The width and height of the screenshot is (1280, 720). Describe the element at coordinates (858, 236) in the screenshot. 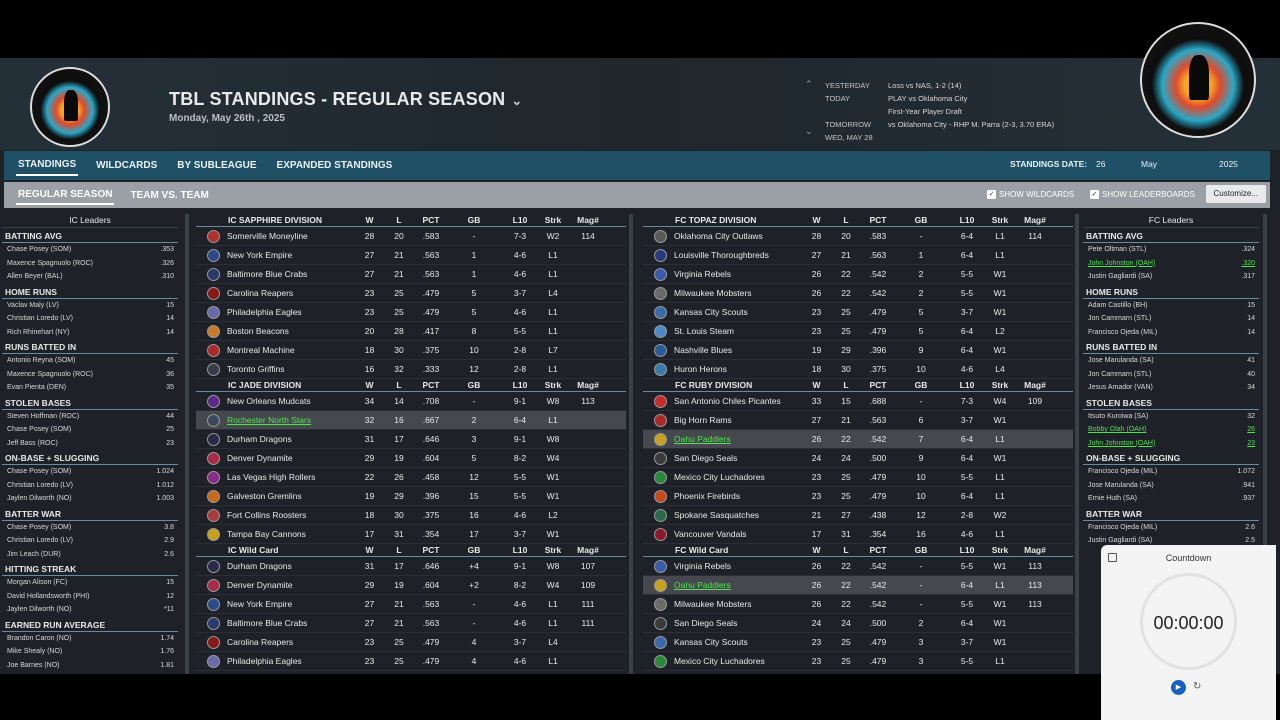

I see `team-row: Oklahoma City Outlaws 28 20 .583 - 6-4 L1 114` at that location.